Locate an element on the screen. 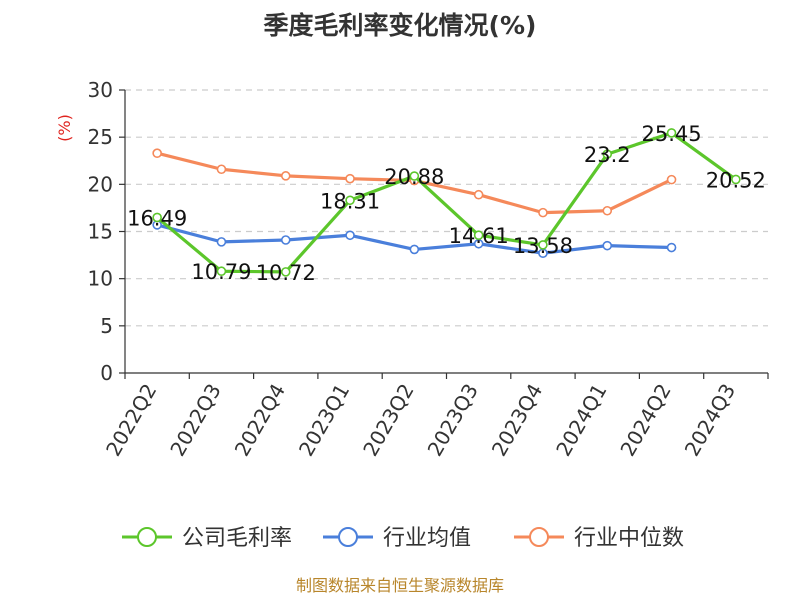 Image resolution: width=800 pixels, height=600 pixels. data-label: 16.49 is located at coordinates (157, 218).